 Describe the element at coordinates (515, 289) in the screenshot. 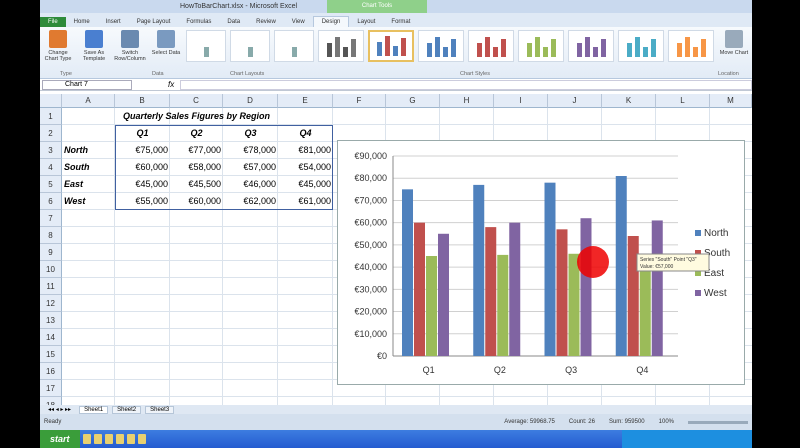

I see `bar-west-q2` at that location.